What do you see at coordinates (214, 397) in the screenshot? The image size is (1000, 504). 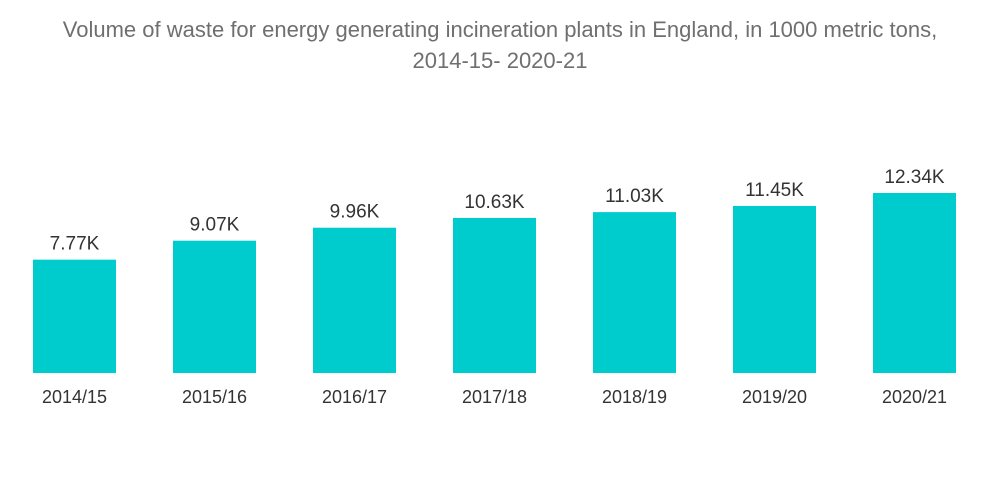 I see `x-tick-label-2015-16: 2015/16` at bounding box center [214, 397].